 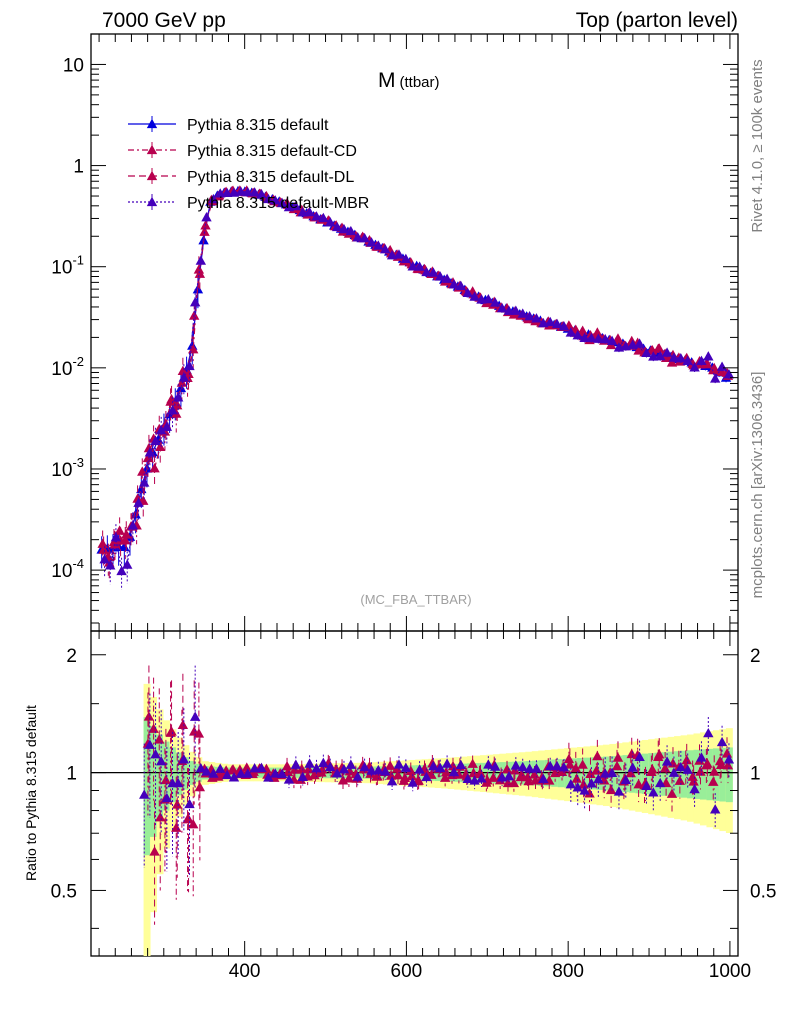 I want to click on header-left: 7000 GeV pp, so click(x=164, y=20).